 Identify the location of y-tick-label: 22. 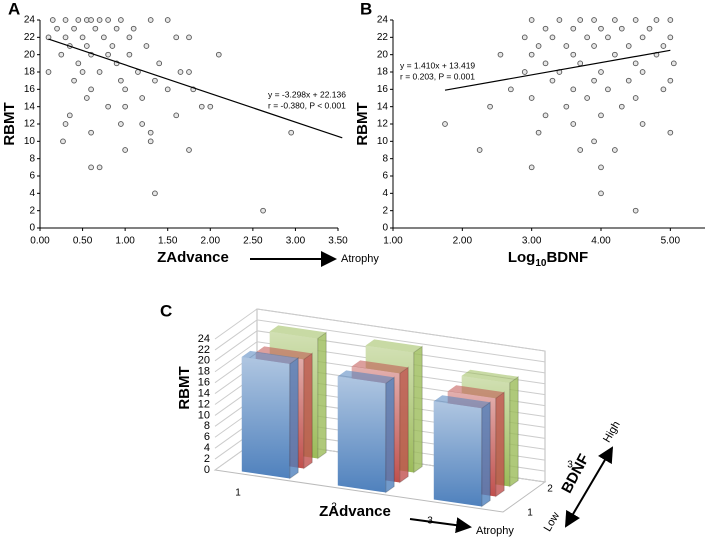
(204, 350).